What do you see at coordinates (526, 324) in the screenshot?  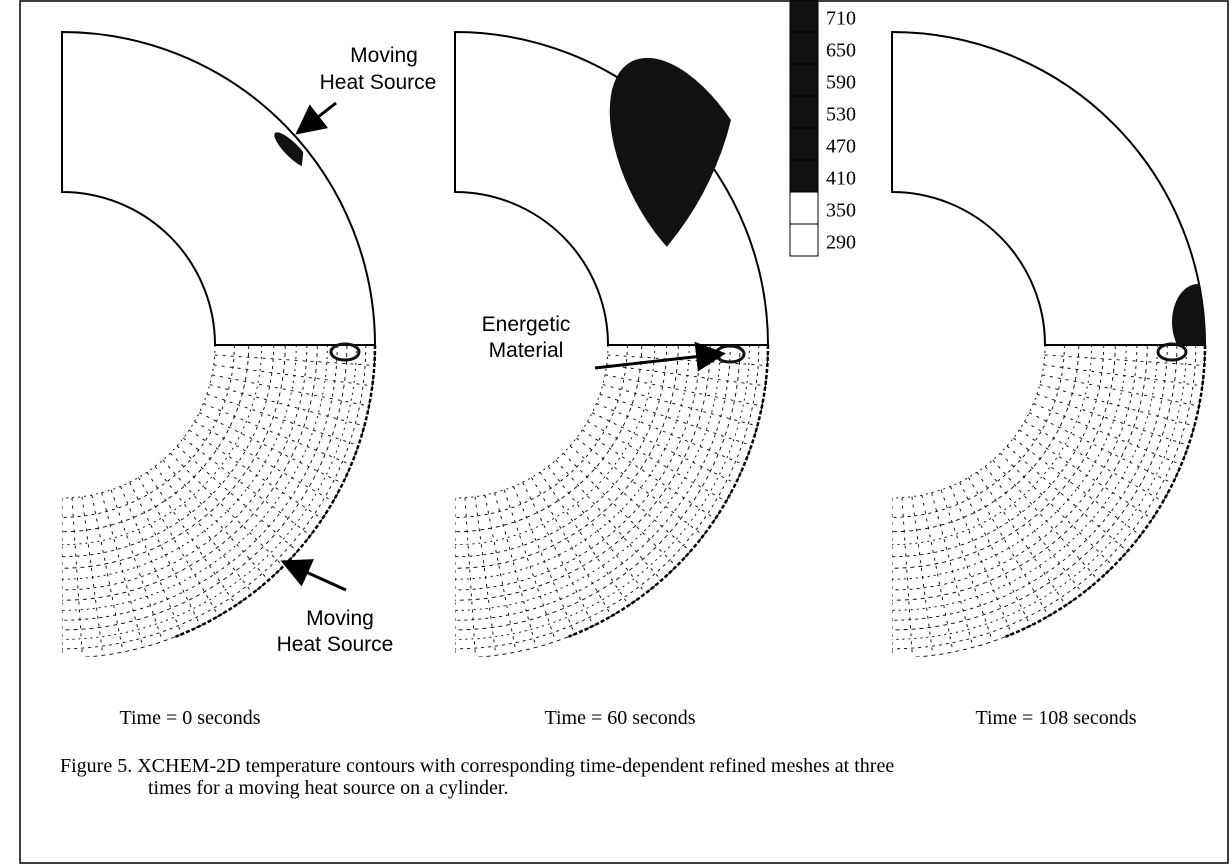 I see `annotation: Energetic` at bounding box center [526, 324].